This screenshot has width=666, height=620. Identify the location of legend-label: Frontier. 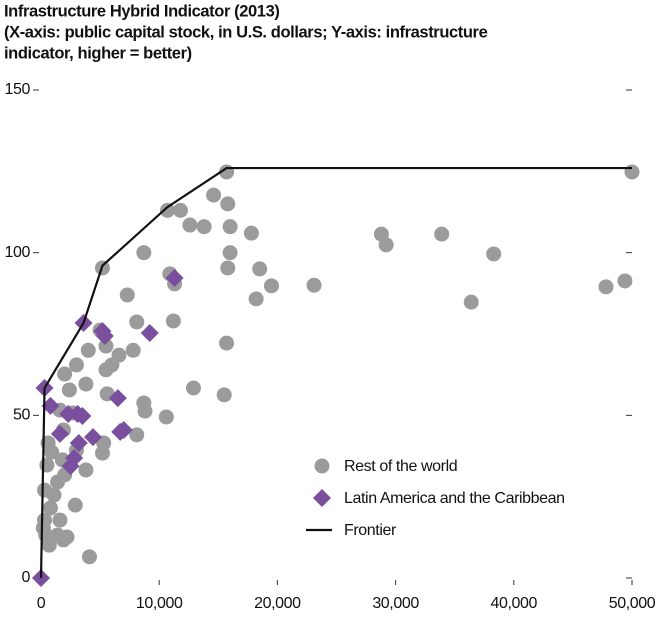
(370, 530).